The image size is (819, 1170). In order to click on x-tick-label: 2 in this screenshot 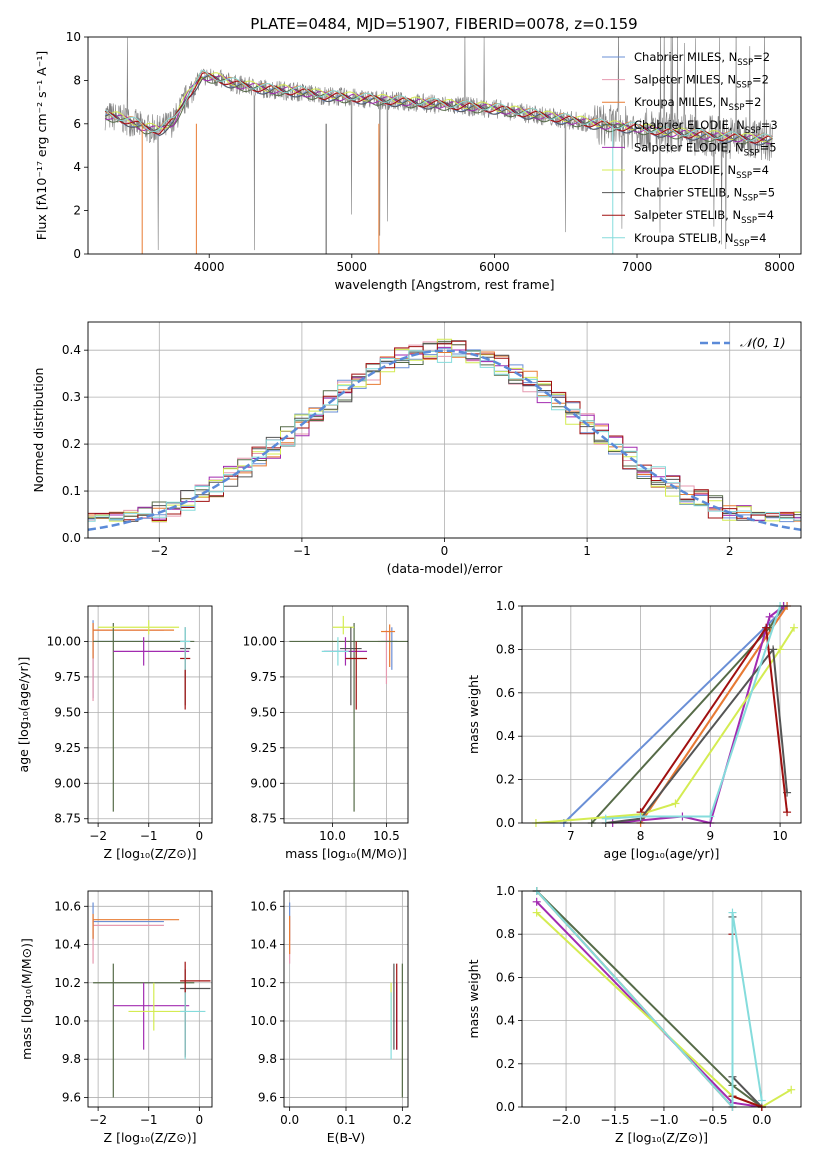, I will do `click(730, 551)`.